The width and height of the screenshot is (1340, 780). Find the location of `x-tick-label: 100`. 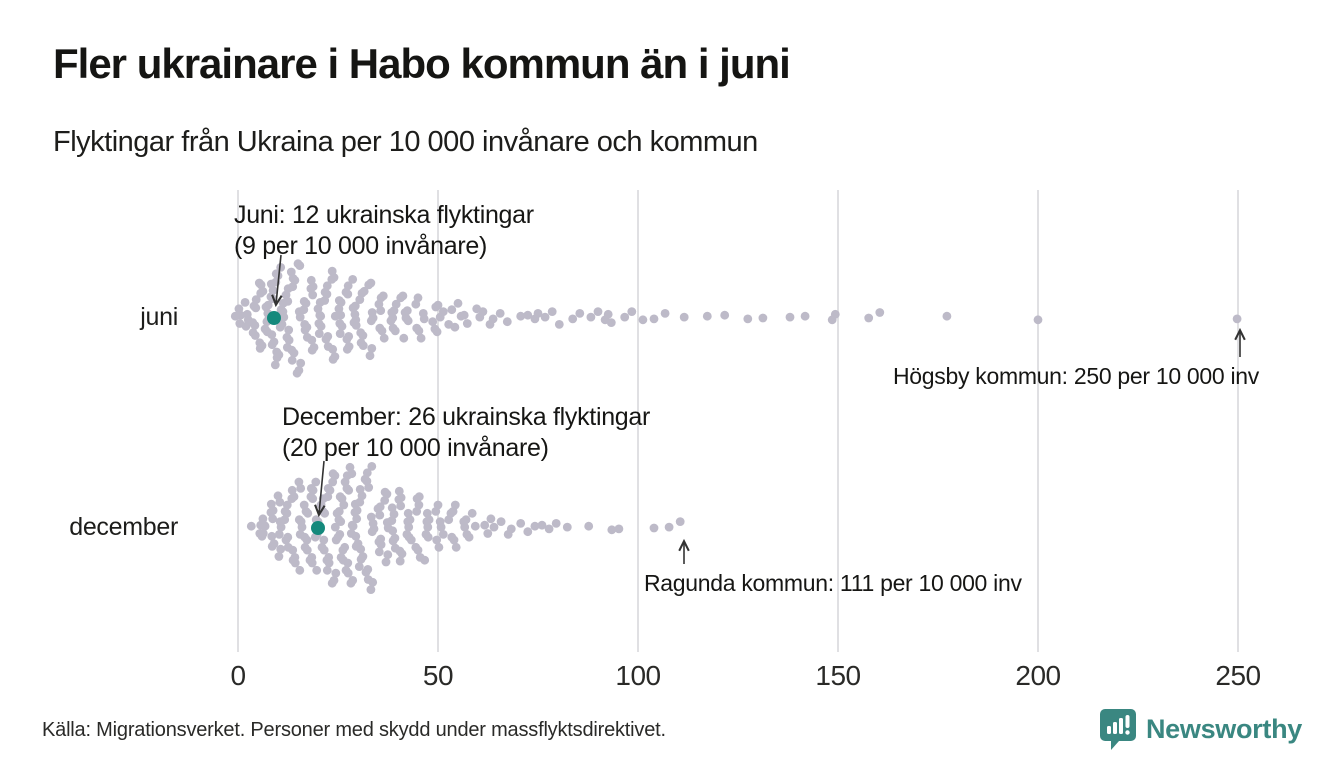

x-tick-label: 100 is located at coordinates (638, 675).